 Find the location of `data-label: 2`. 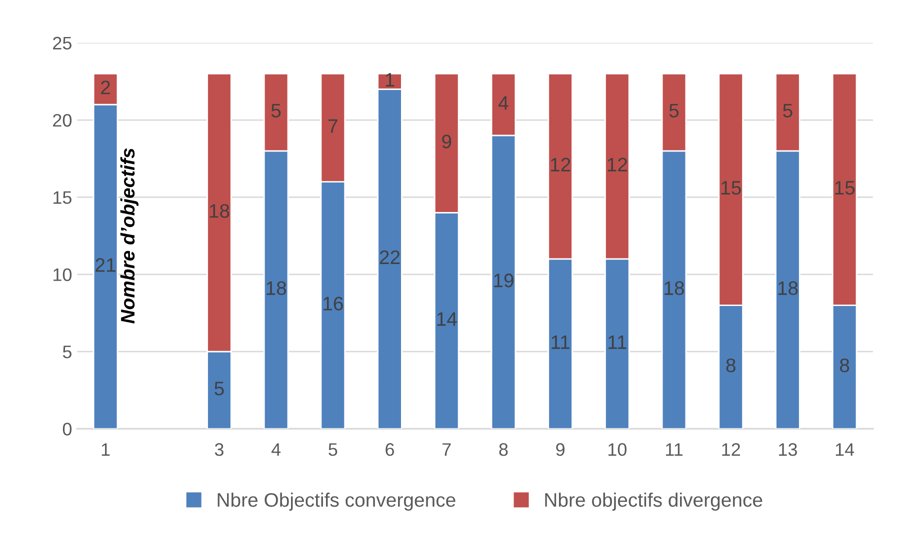

data-label: 2 is located at coordinates (105, 87).